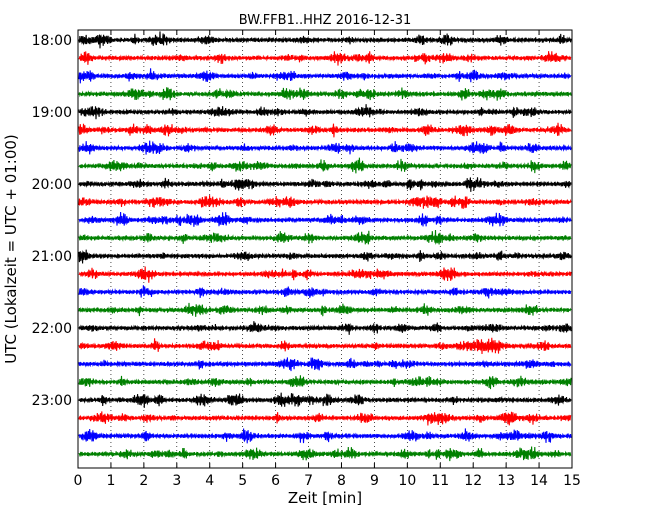 This screenshot has height=520, width=650. What do you see at coordinates (143, 481) in the screenshot?
I see `x-tick-label: 2` at bounding box center [143, 481].